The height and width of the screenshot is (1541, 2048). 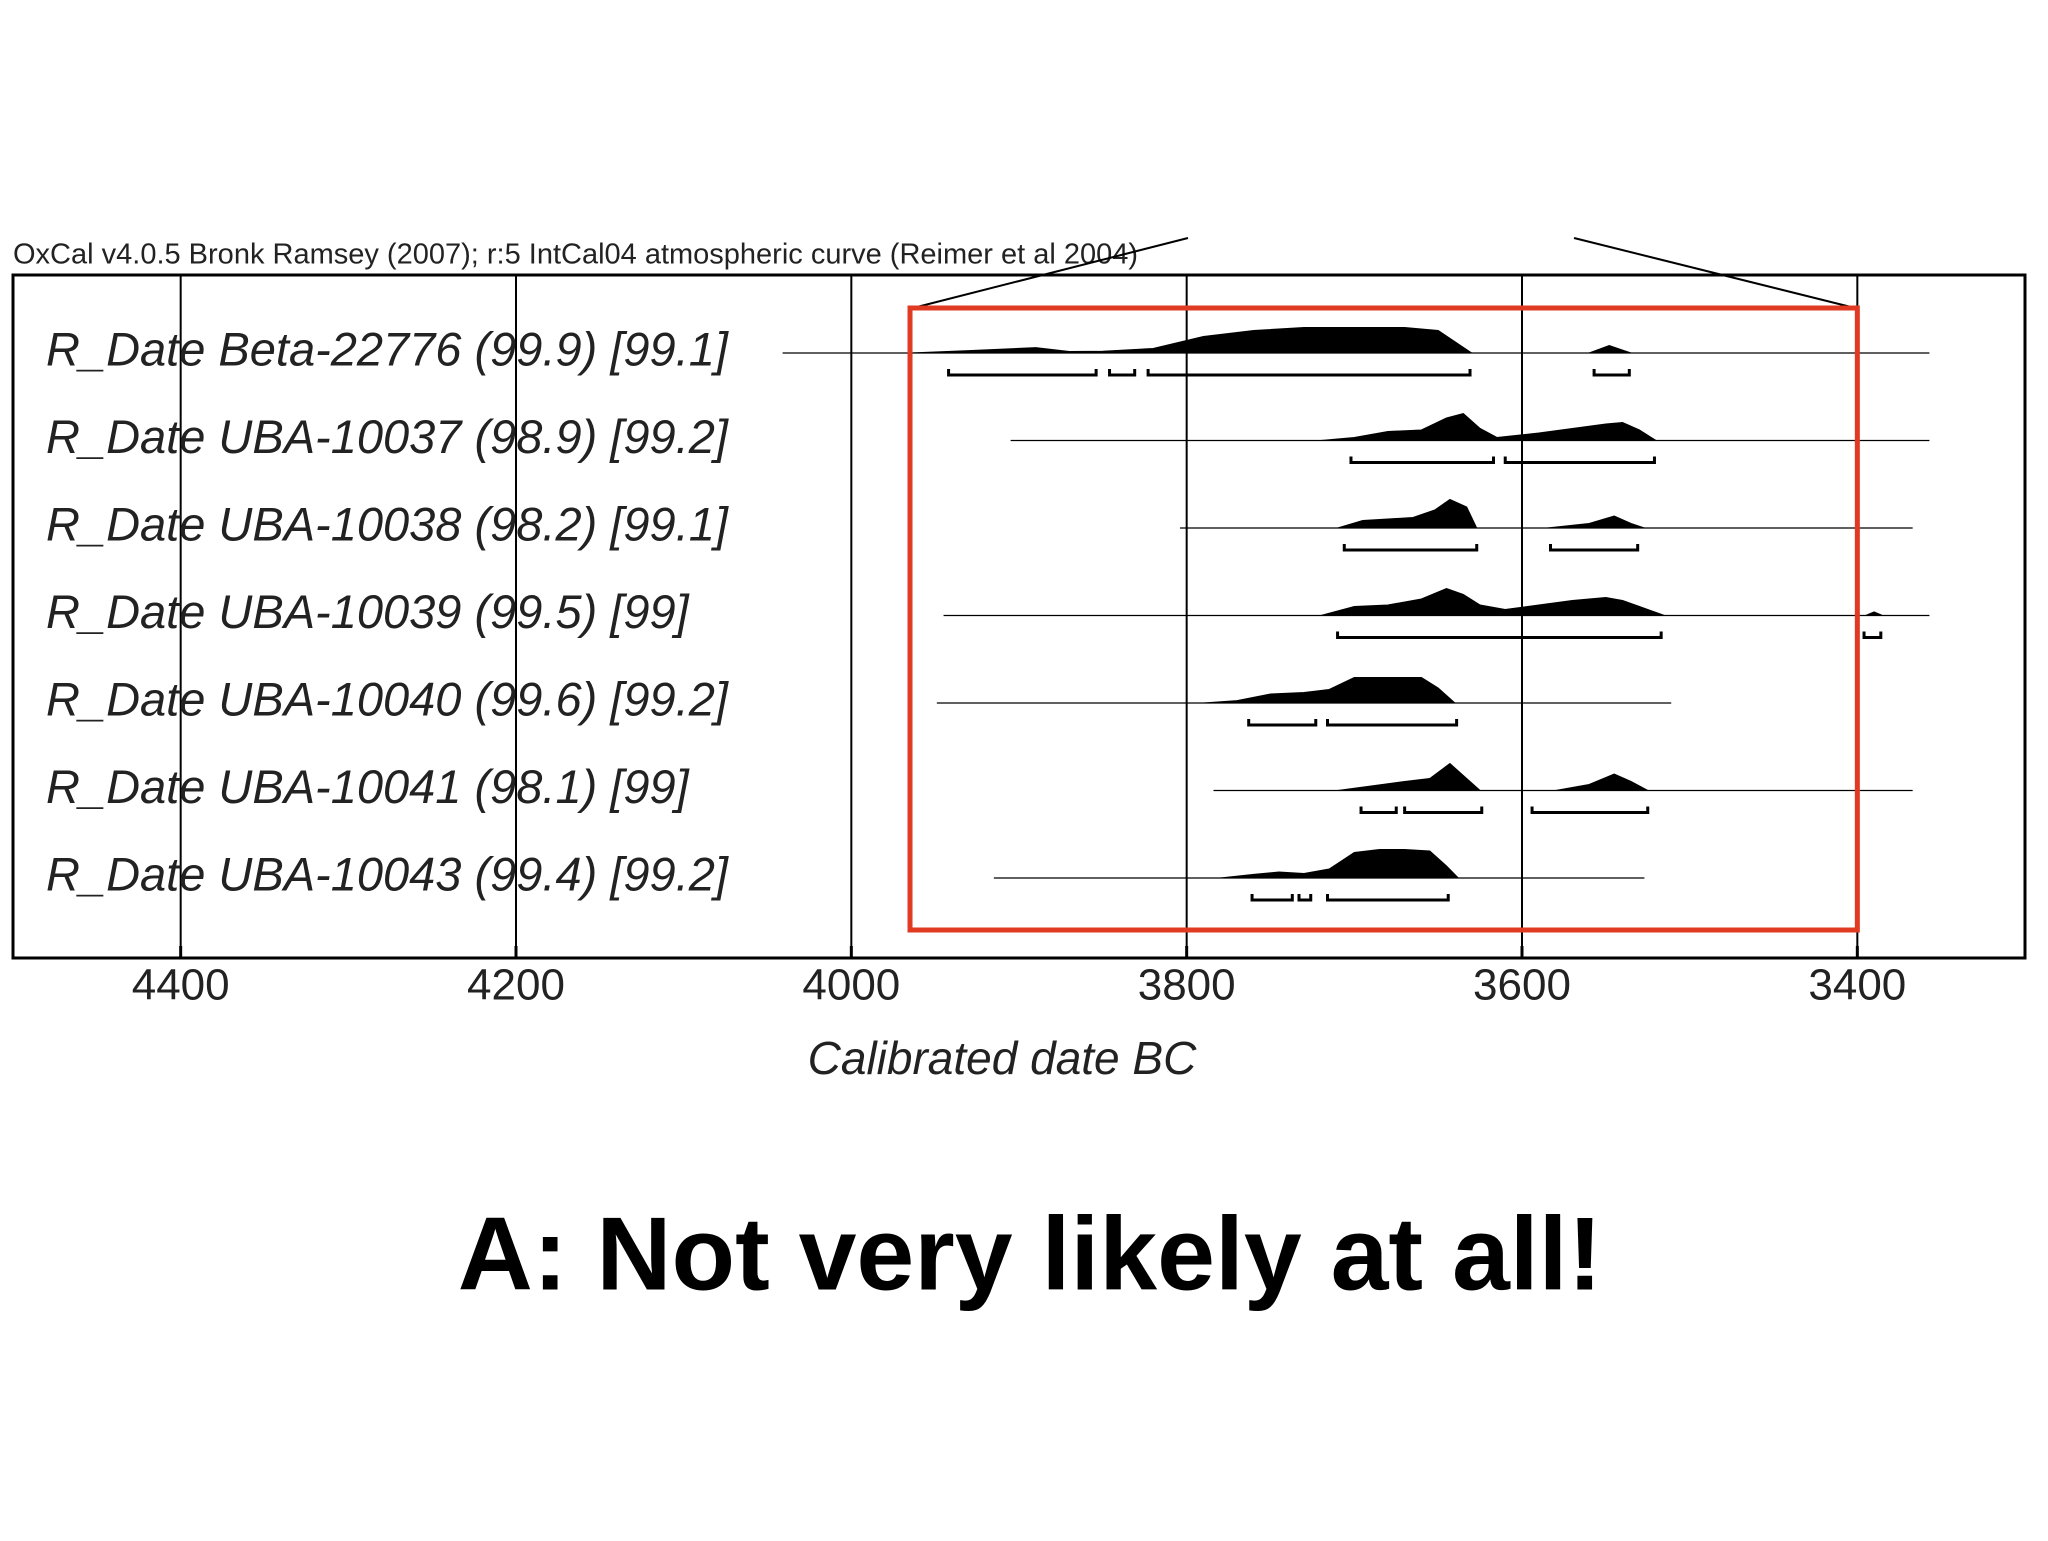 I want to click on x-tick-label: 3800, so click(x=1187, y=985).